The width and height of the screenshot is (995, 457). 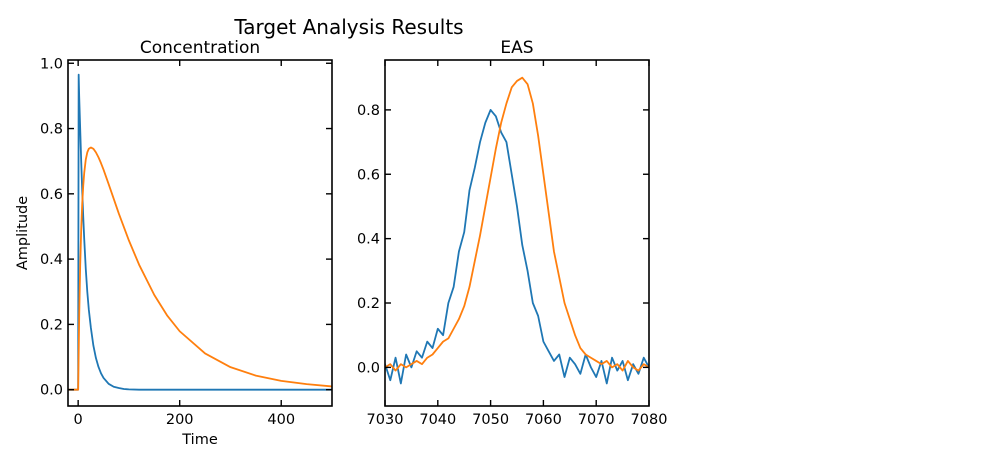 What do you see at coordinates (281, 420) in the screenshot?
I see `concentration-xtick-label: 400` at bounding box center [281, 420].